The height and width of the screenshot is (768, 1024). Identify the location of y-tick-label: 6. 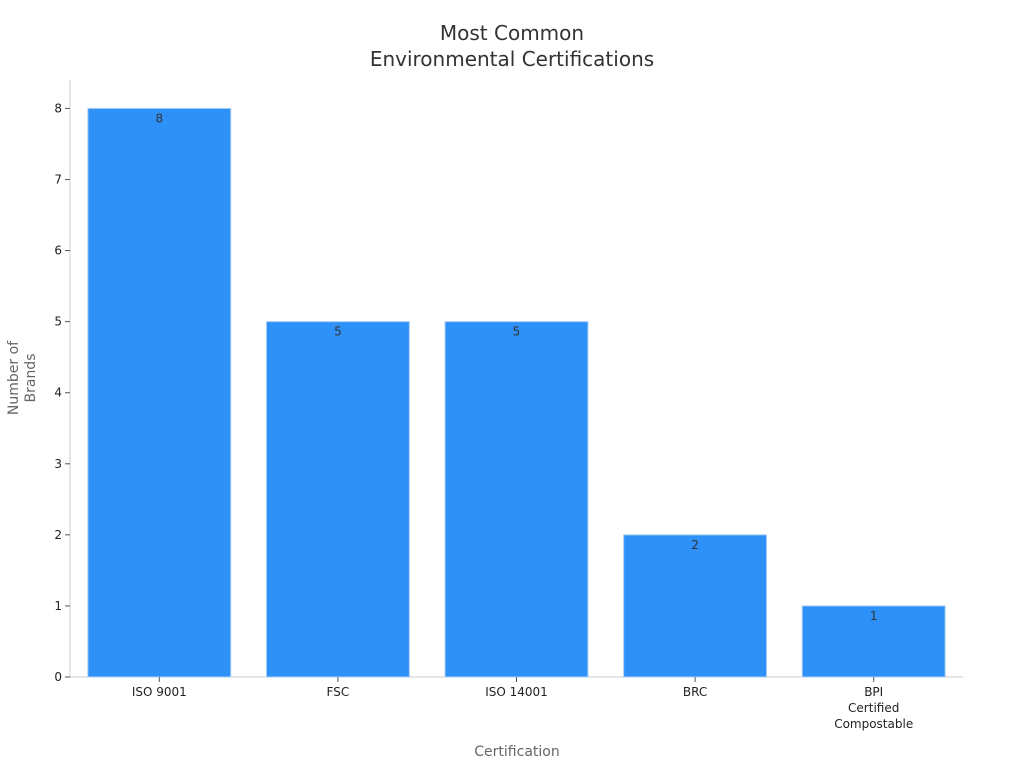
(58, 251).